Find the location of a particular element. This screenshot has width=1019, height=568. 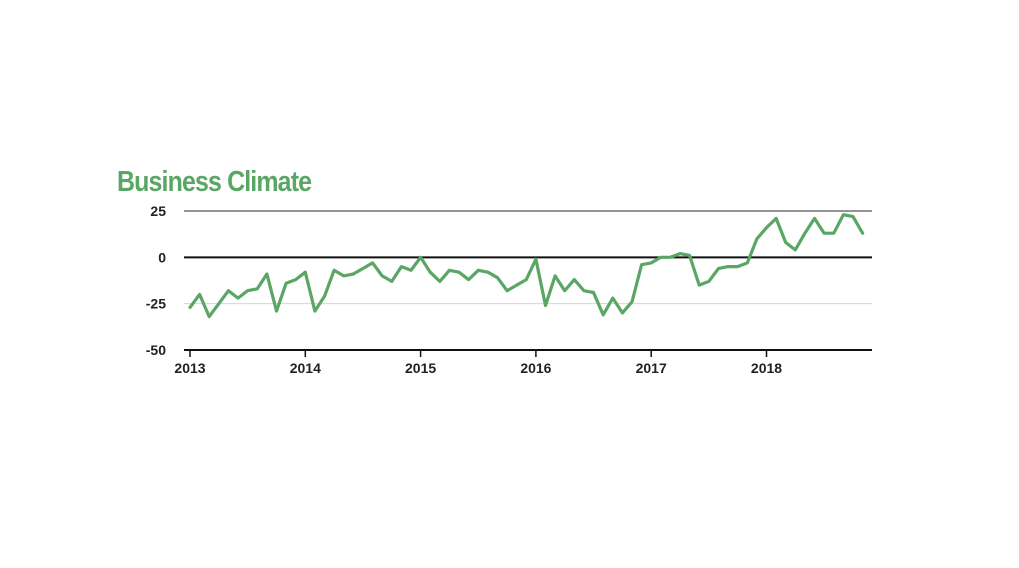

y-tick-label: 0 is located at coordinates (162, 257).